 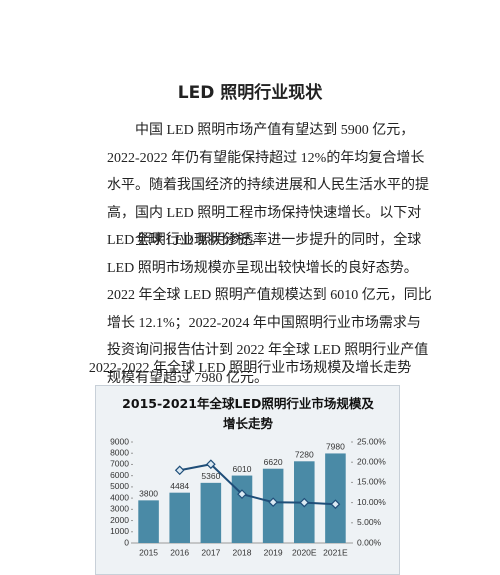 I want to click on y-tick-label: 0, so click(x=126, y=542).